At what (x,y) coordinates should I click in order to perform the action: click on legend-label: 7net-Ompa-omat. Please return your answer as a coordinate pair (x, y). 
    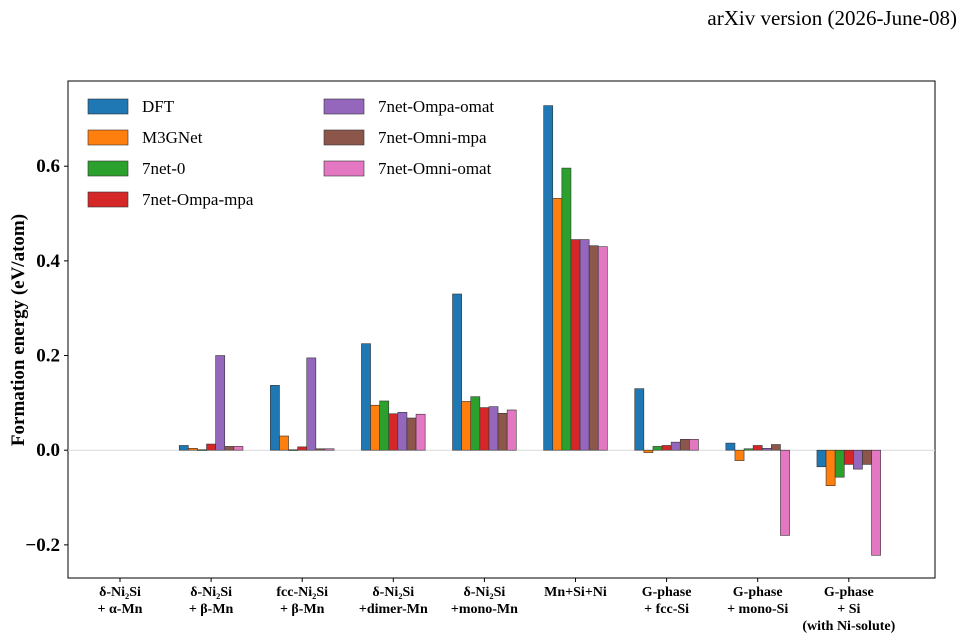
    Looking at the image, I should click on (436, 106).